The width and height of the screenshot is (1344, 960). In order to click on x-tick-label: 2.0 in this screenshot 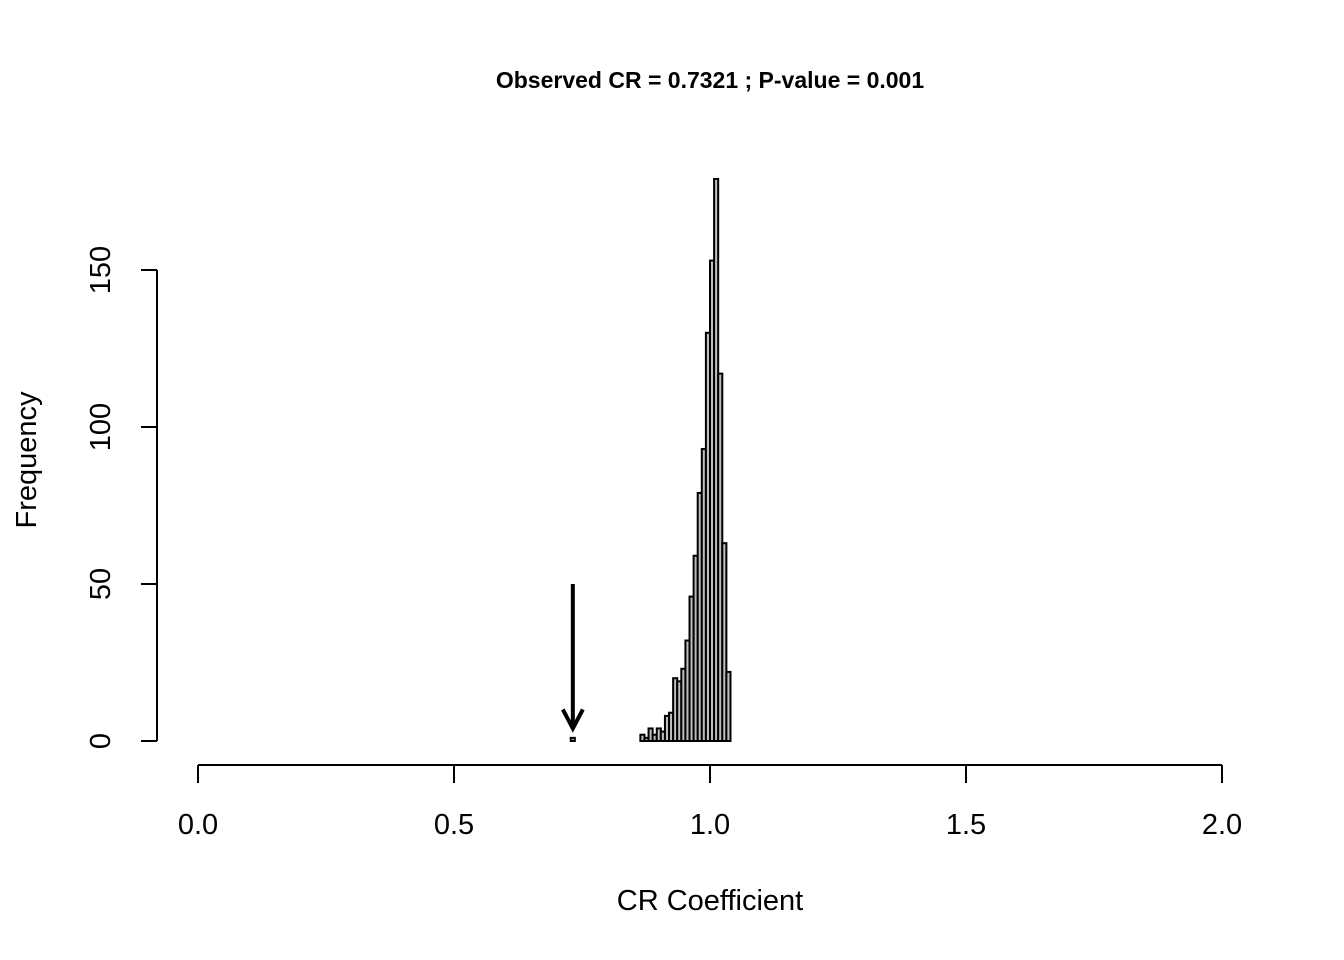, I will do `click(1222, 825)`.